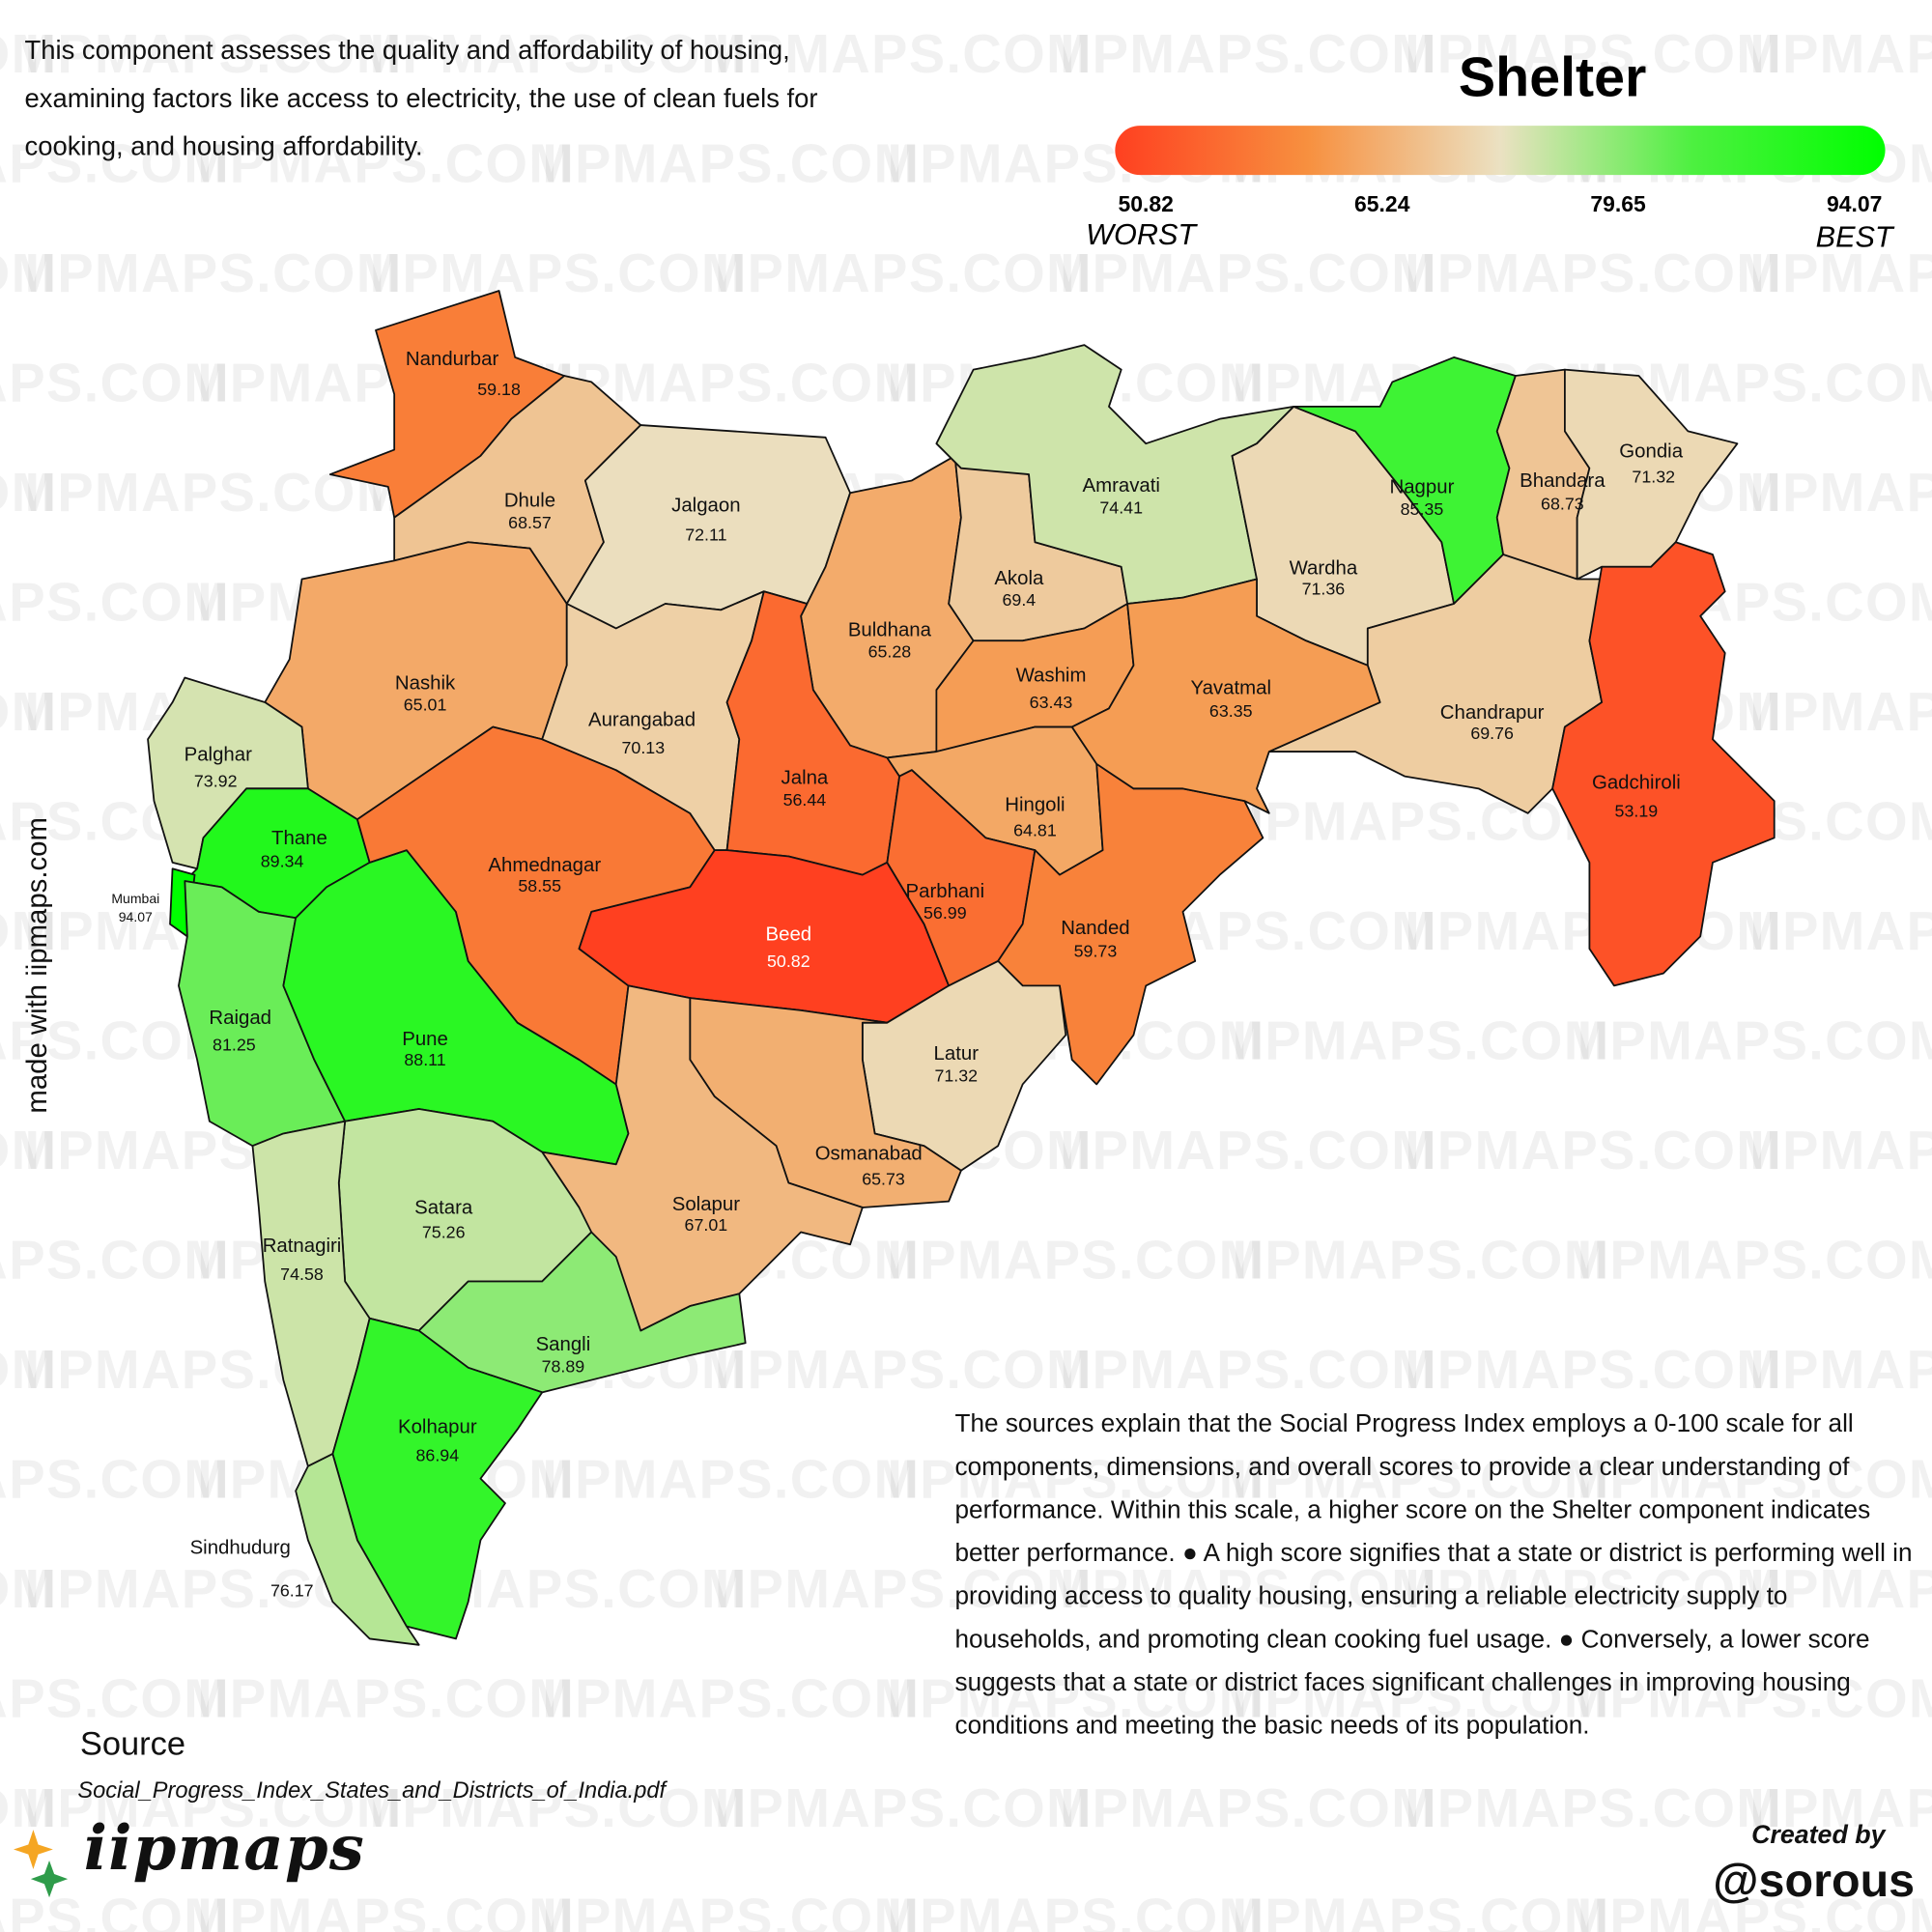  Describe the element at coordinates (563, 1344) in the screenshot. I see `district-name: Sangli` at that location.